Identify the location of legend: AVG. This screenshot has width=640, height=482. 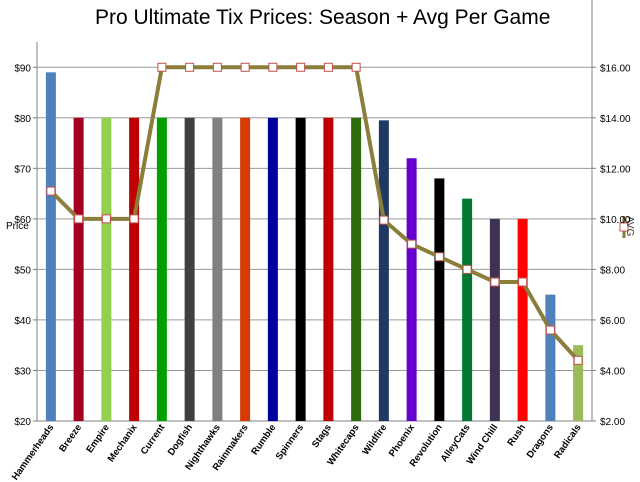
(628, 236).